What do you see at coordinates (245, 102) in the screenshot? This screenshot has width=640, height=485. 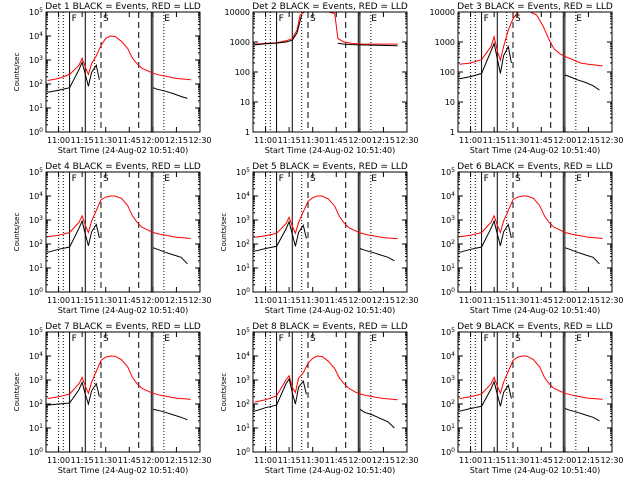 I see `y-tick-label: 10` at bounding box center [245, 102].